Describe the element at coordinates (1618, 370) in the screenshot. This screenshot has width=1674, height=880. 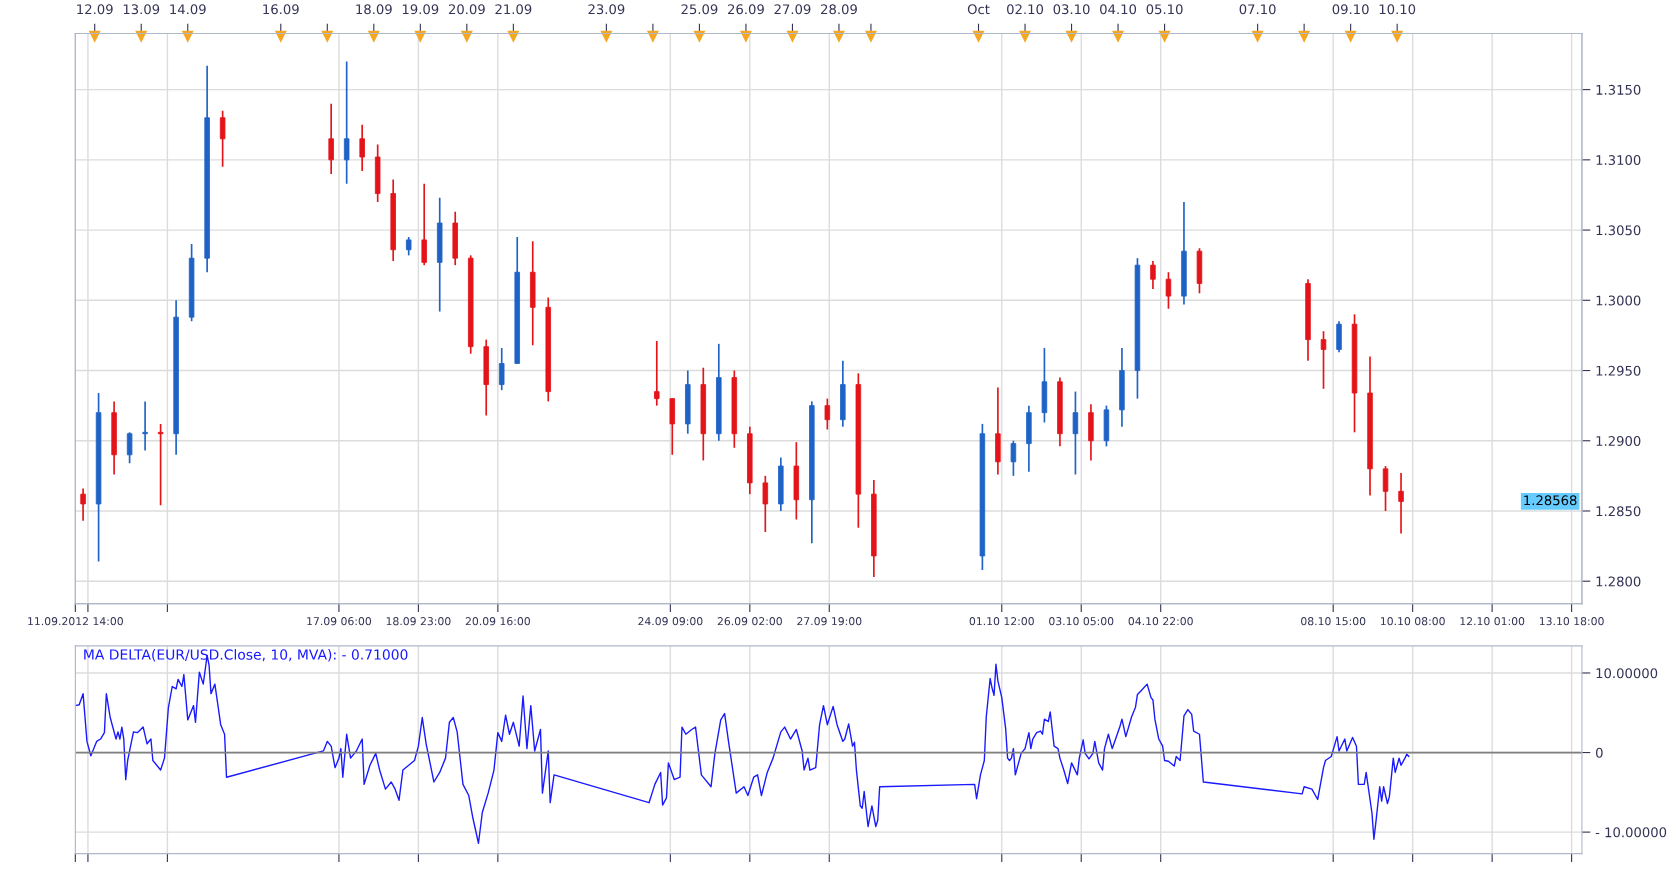
I see `y-tick-label: 1.2950` at that location.